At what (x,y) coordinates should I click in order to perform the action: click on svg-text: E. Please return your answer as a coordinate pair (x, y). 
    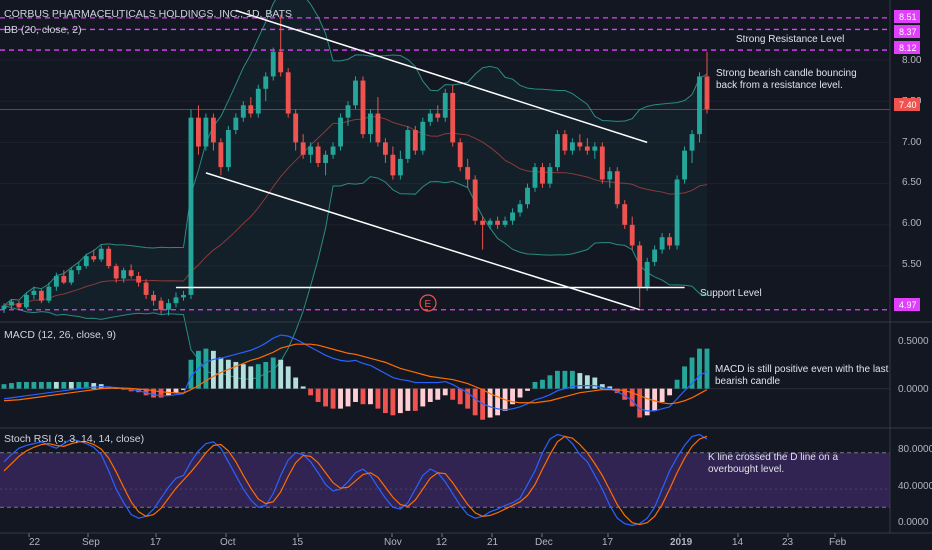
    Looking at the image, I should click on (428, 304).